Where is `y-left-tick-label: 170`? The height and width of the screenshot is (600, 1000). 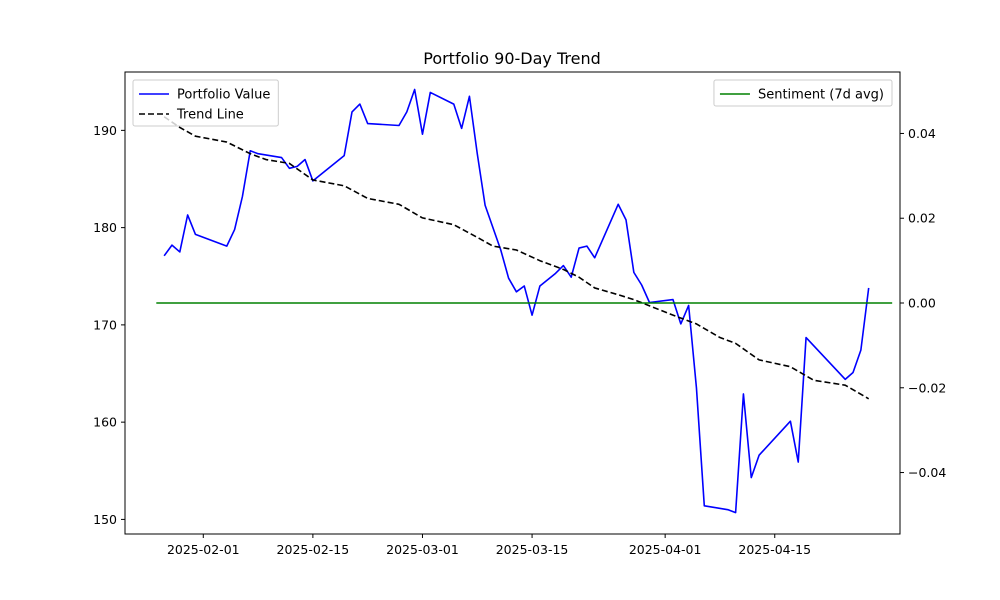
y-left-tick-label: 170 is located at coordinates (105, 324).